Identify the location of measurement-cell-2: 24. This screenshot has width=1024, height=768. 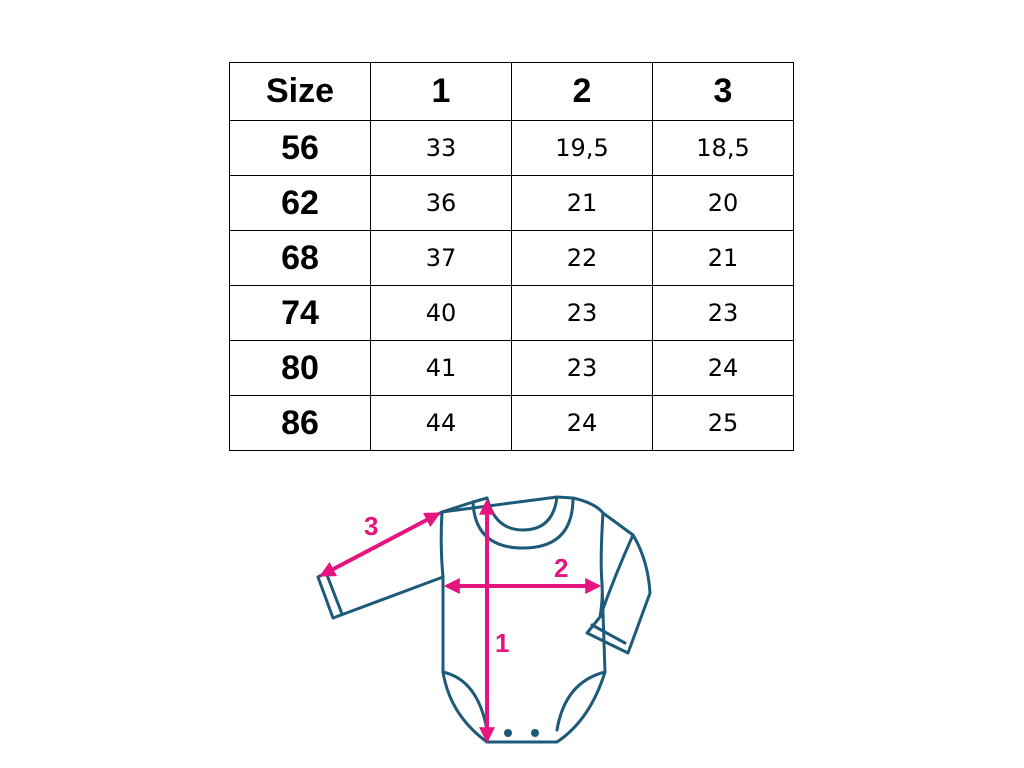
(582, 423).